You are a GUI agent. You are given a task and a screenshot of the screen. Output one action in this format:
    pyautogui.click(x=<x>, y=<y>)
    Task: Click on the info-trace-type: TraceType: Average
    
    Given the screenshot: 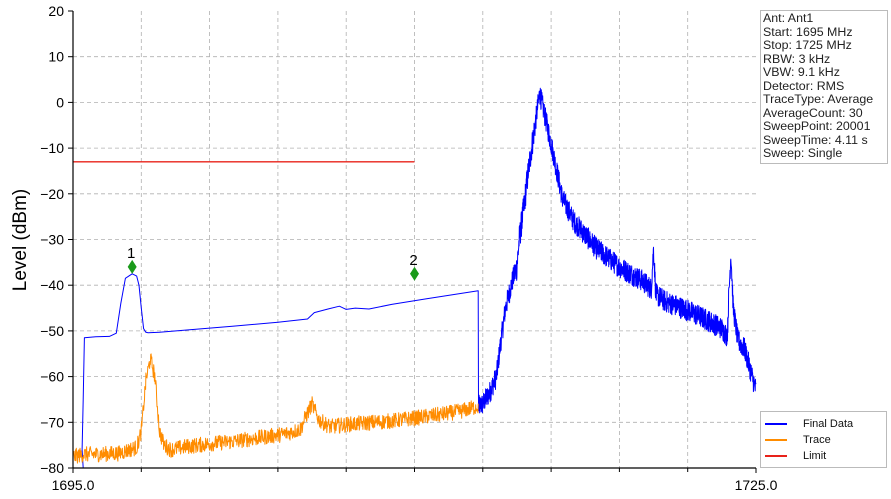 What is the action you would take?
    pyautogui.click(x=818, y=99)
    